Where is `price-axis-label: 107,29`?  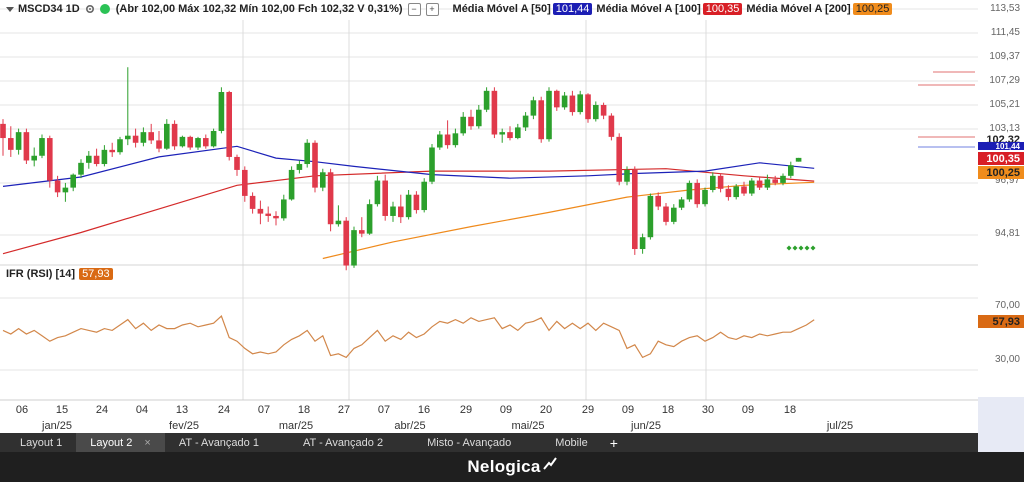 price-axis-label: 107,29 is located at coordinates (1004, 80).